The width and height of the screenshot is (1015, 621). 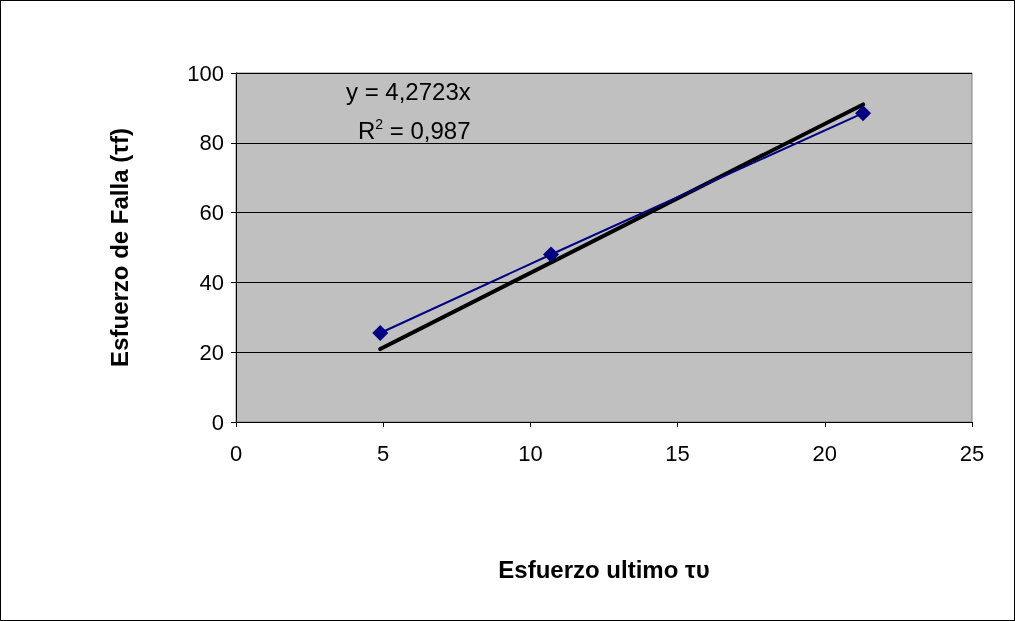 What do you see at coordinates (604, 569) in the screenshot?
I see `x-axis-title: Esfuerzo ultimo τυ` at bounding box center [604, 569].